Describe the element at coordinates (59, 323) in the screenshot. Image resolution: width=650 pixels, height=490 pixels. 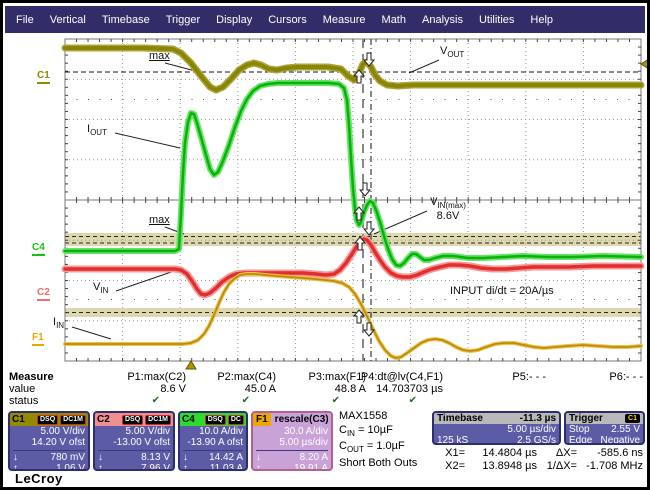
I see `label-iin: IIN` at that location.